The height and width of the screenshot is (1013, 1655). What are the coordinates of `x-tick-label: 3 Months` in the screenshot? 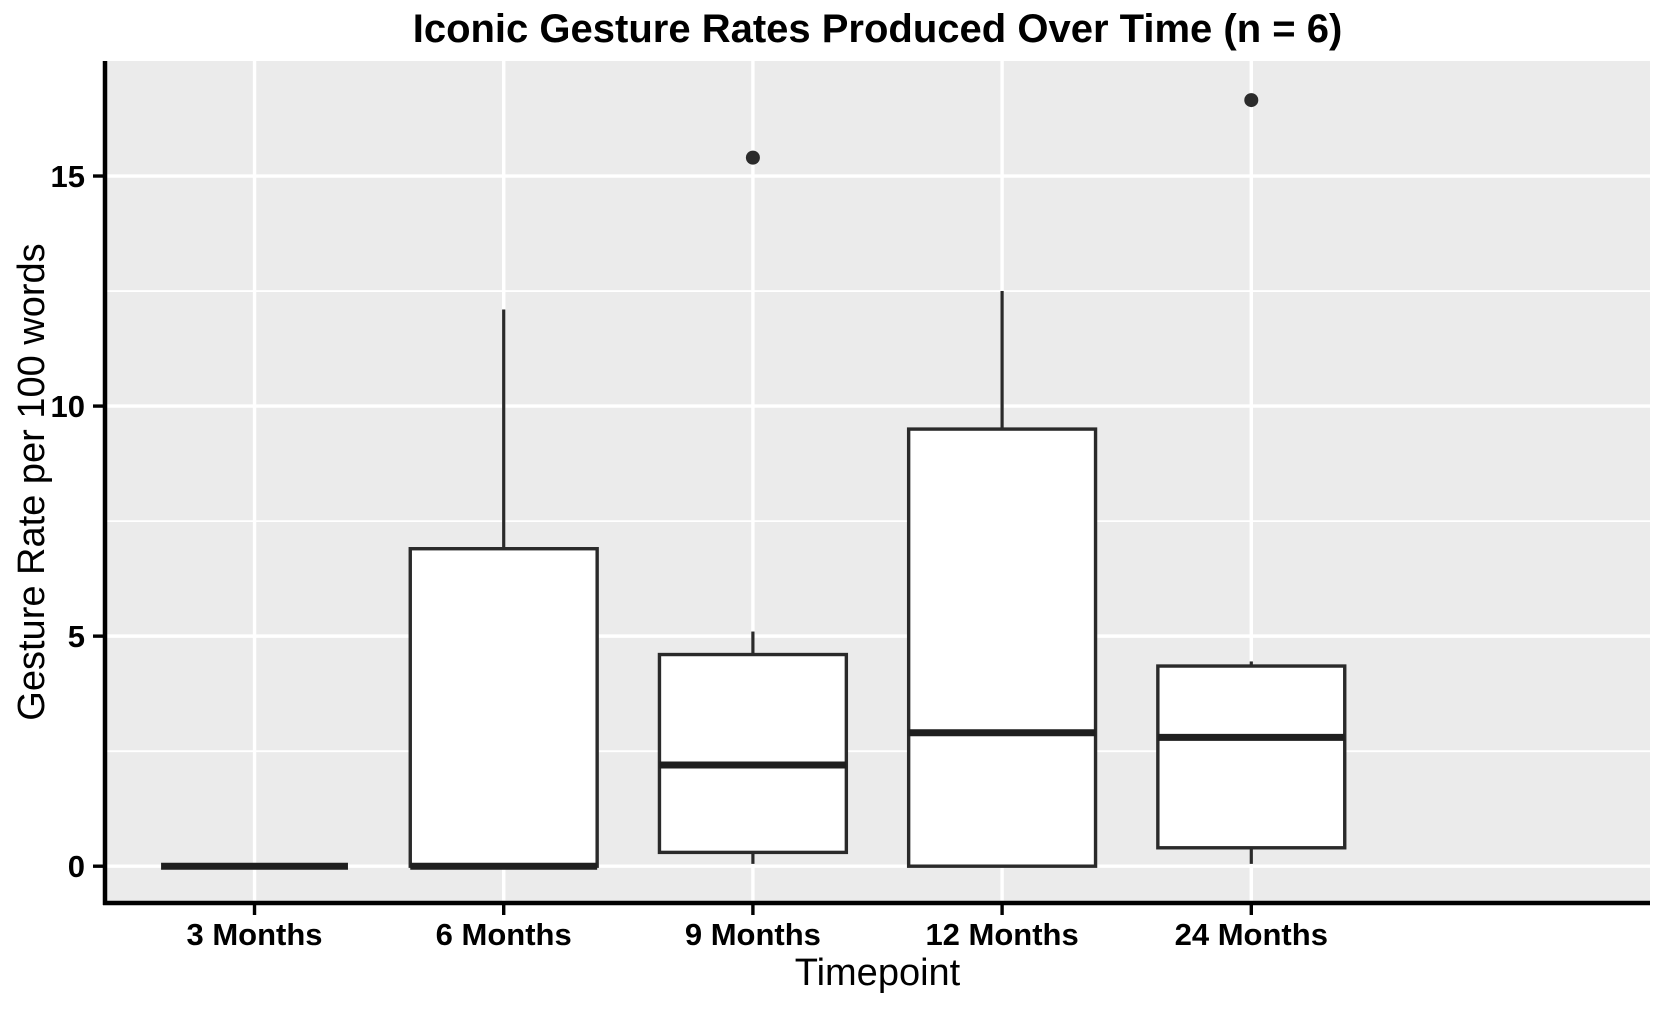 It's located at (254, 934).